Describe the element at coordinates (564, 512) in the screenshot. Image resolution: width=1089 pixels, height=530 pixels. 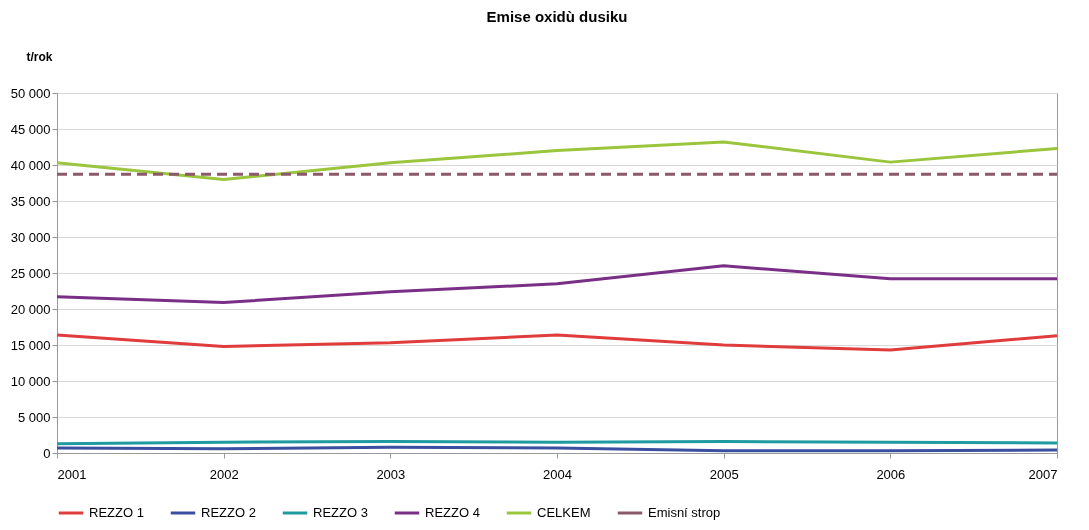
I see `legend-label: CELKEM` at that location.